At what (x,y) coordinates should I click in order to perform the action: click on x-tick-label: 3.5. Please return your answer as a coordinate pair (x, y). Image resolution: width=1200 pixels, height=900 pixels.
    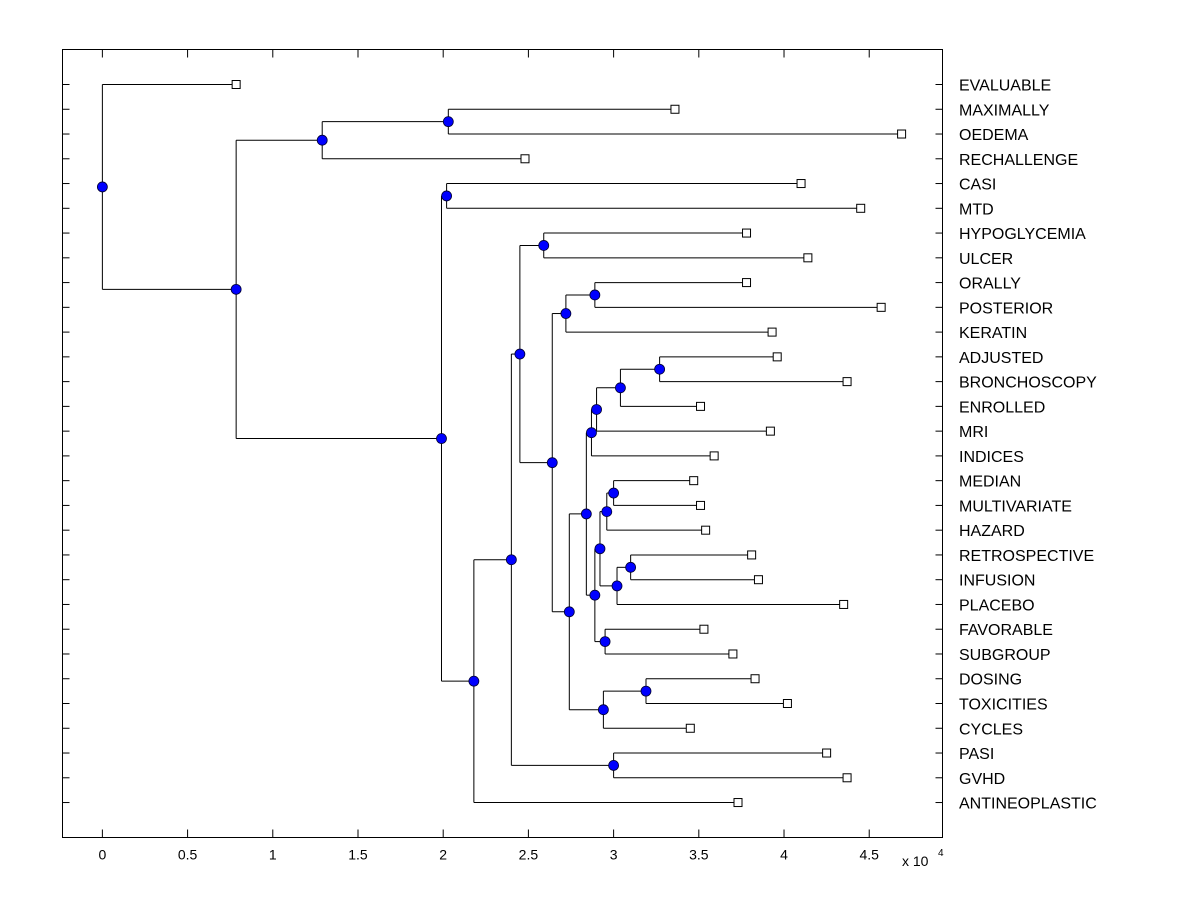
    Looking at the image, I should click on (699, 855).